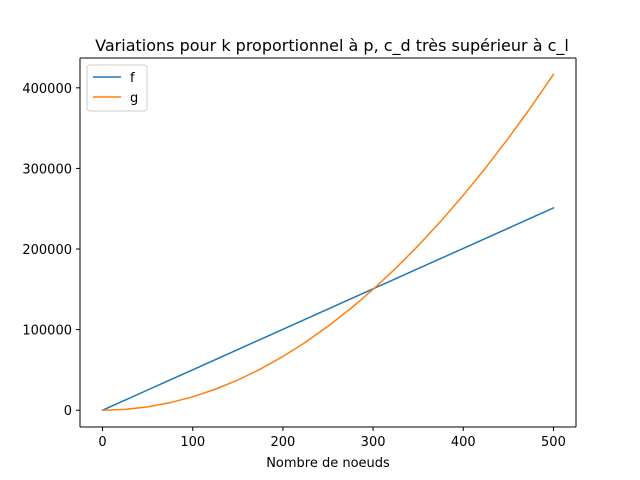 The image size is (640, 480). Describe the element at coordinates (553, 442) in the screenshot. I see `x-tick-label: 500` at that location.